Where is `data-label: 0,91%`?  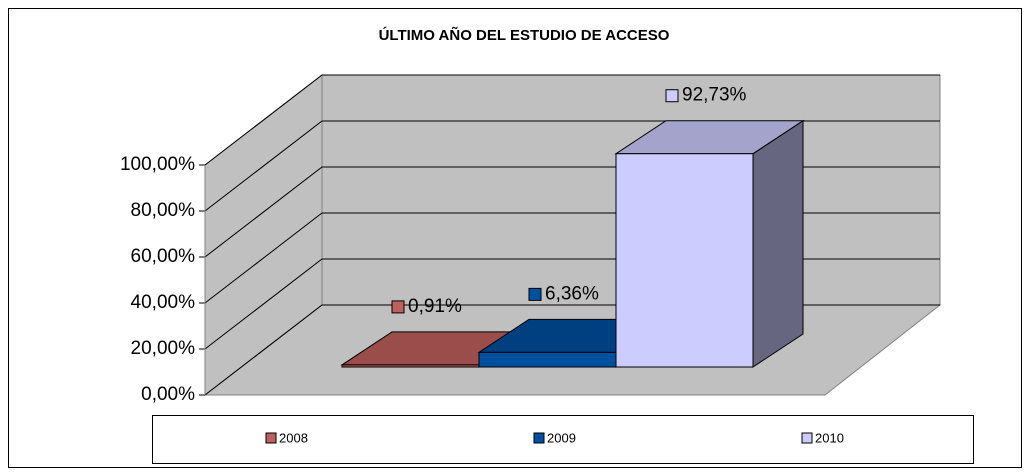
data-label: 0,91% is located at coordinates (435, 306).